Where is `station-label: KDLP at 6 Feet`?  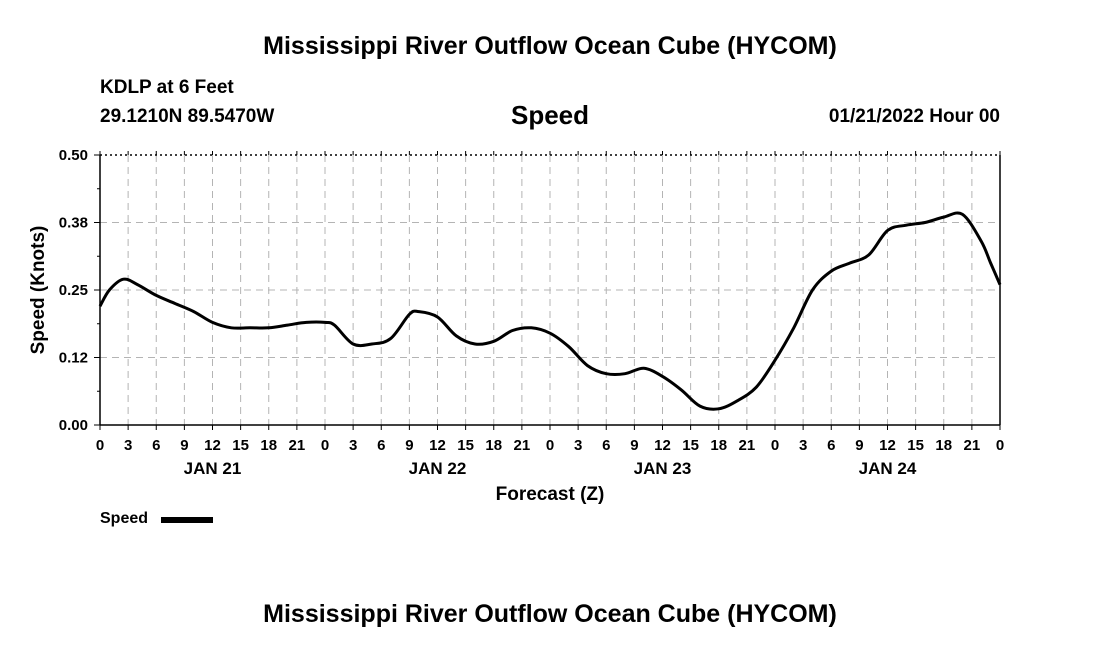
station-label: KDLP at 6 Feet is located at coordinates (167, 87).